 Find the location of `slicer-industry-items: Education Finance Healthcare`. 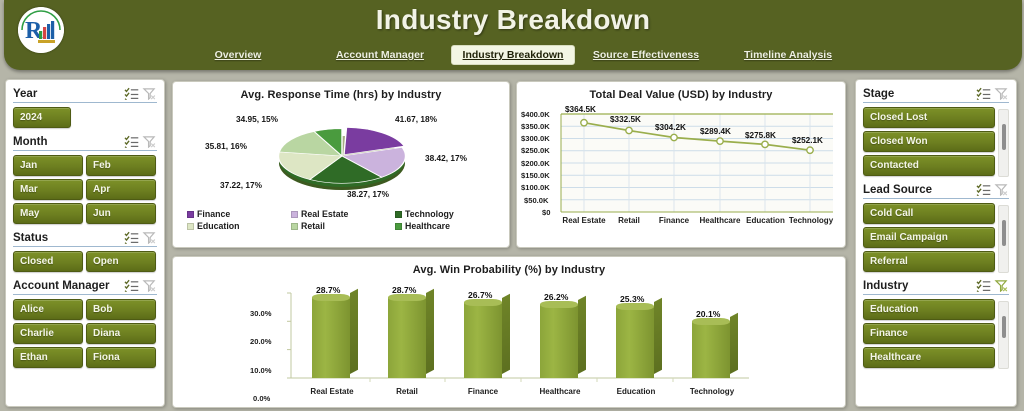

slicer-industry-items: Education Finance Healthcare is located at coordinates (929, 333).